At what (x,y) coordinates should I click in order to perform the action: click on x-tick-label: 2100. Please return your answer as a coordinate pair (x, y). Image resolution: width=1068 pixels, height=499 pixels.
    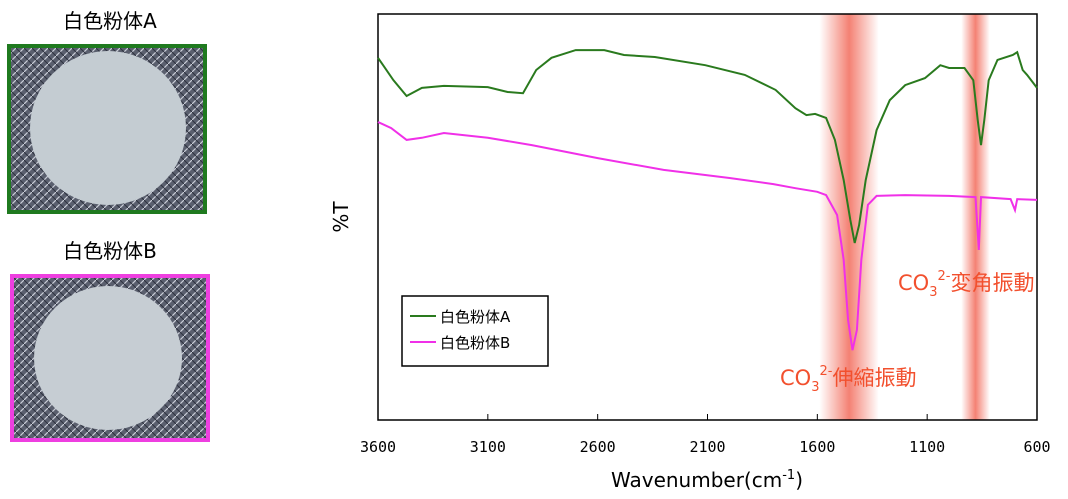
    Looking at the image, I should click on (707, 447).